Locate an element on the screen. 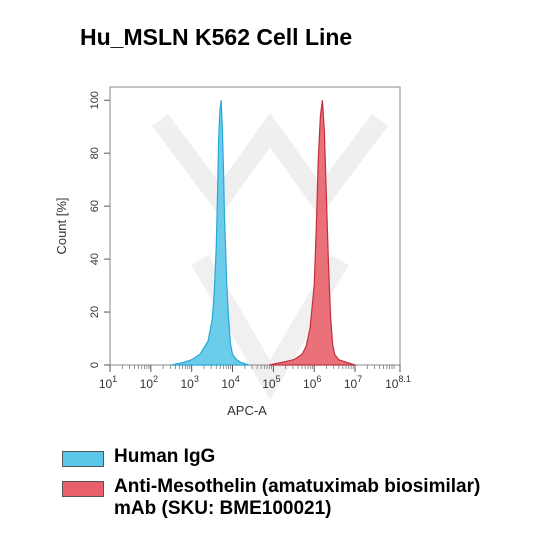 The height and width of the screenshot is (550, 550). y-tick-label: 40 is located at coordinates (95, 259).